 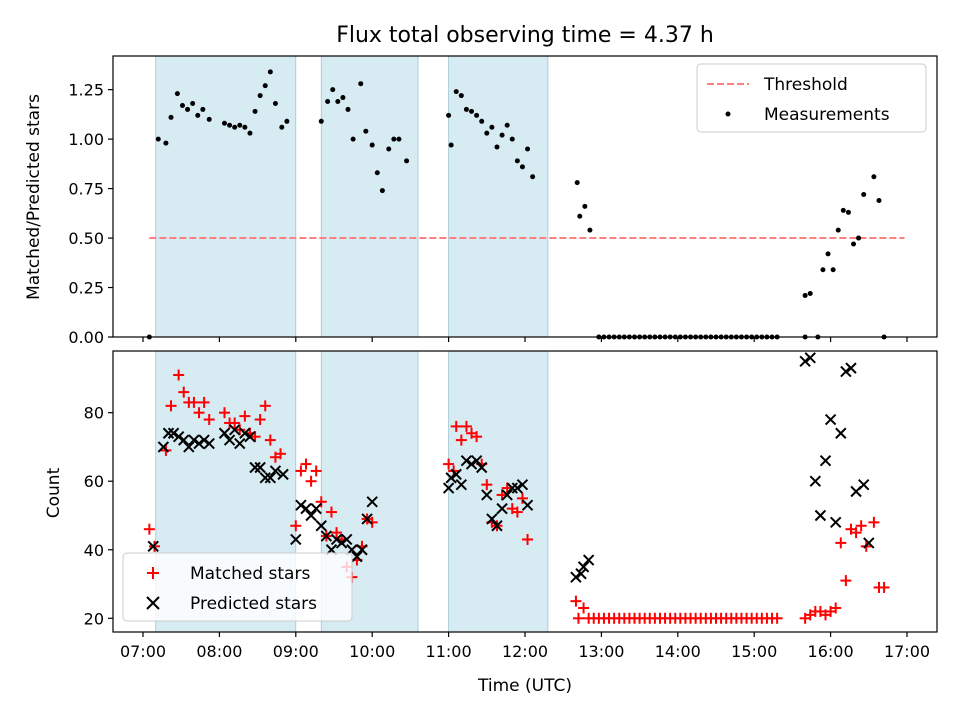 I want to click on legend-matched-label: Matched stars, so click(x=250, y=574).